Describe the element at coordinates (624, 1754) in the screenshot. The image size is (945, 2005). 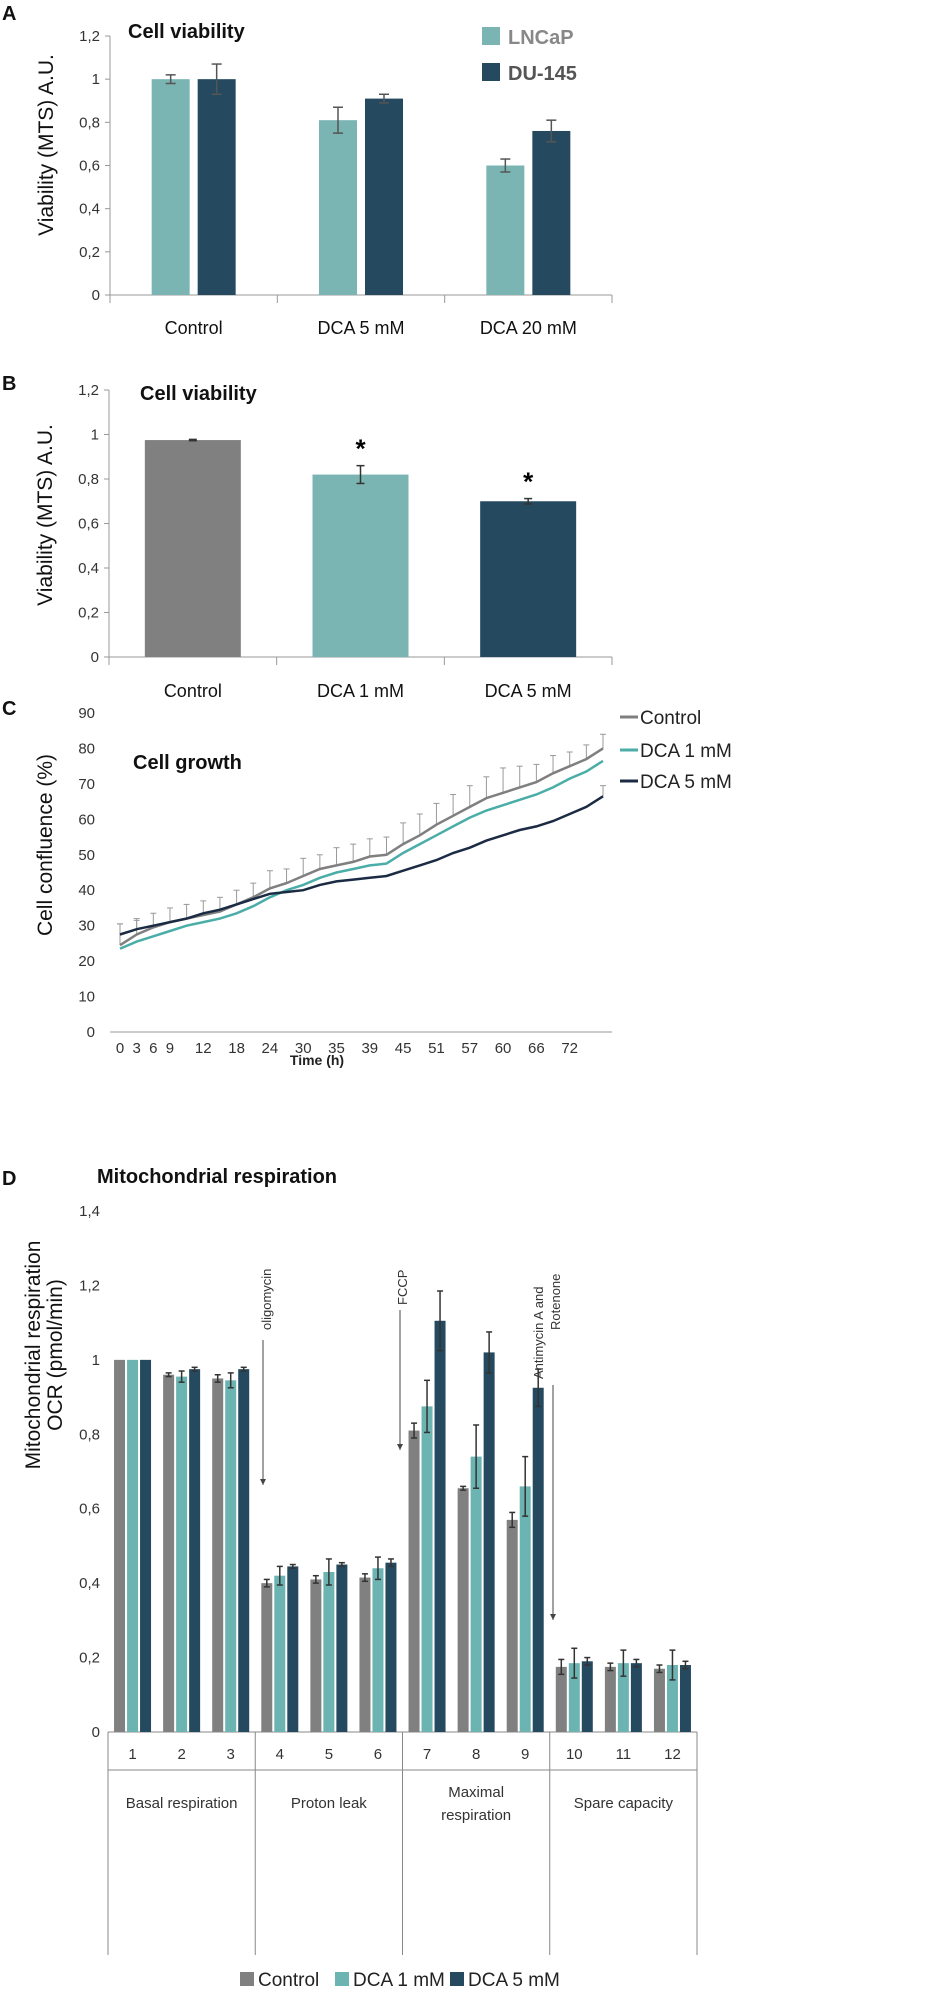
I see `x-category-label-d: 11` at that location.